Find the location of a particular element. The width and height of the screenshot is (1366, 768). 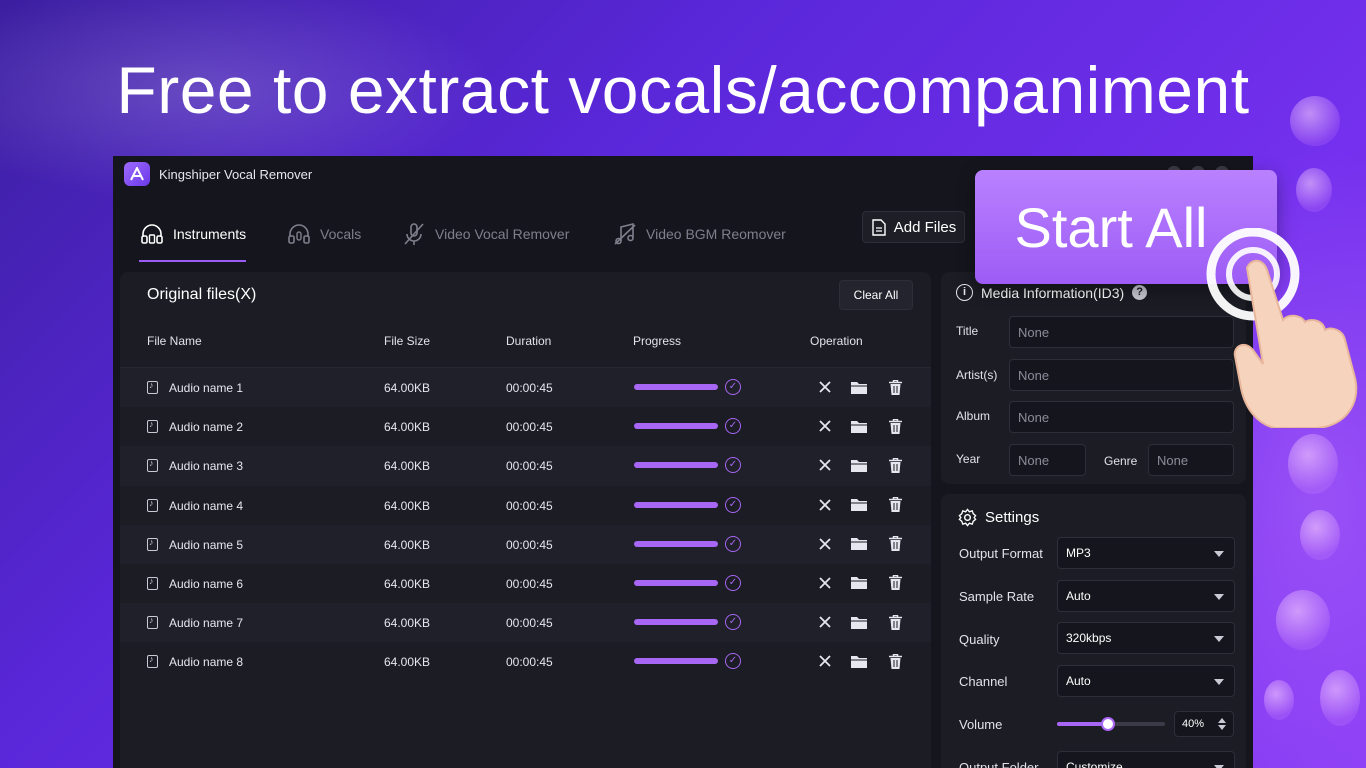

file-name: Audio name 3 is located at coordinates (206, 466).